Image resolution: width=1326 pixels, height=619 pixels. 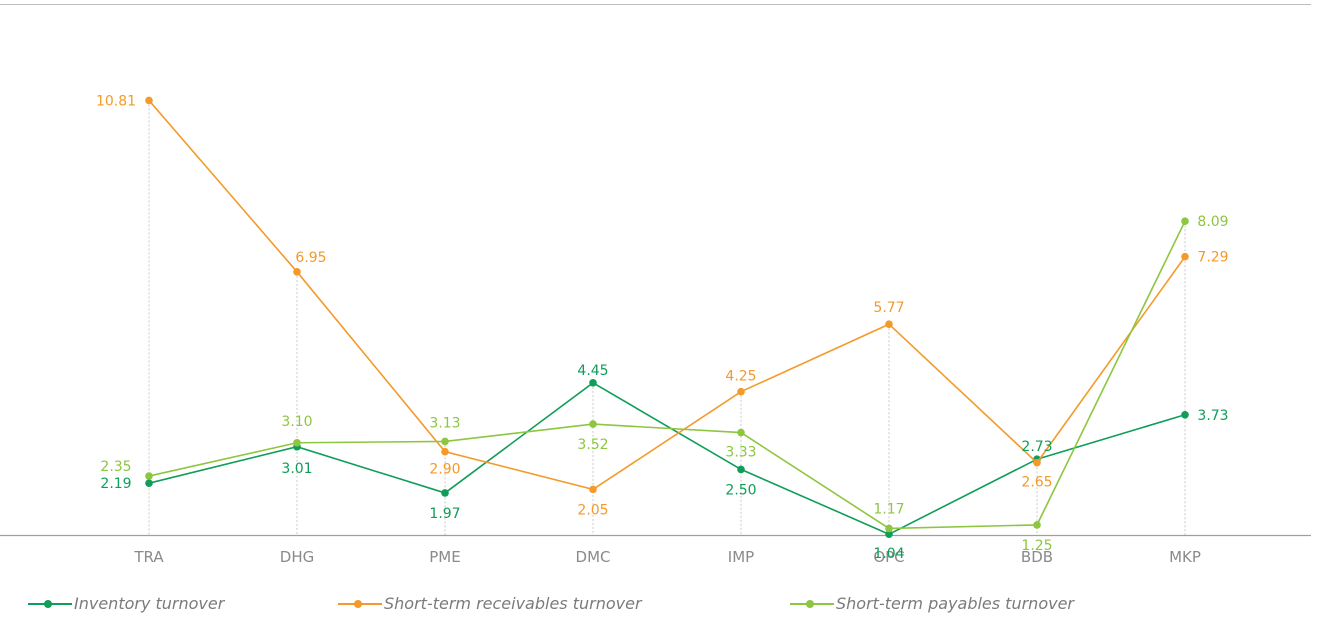 I want to click on data-label-inventory-mkp: 3.73, so click(x=1212, y=416).